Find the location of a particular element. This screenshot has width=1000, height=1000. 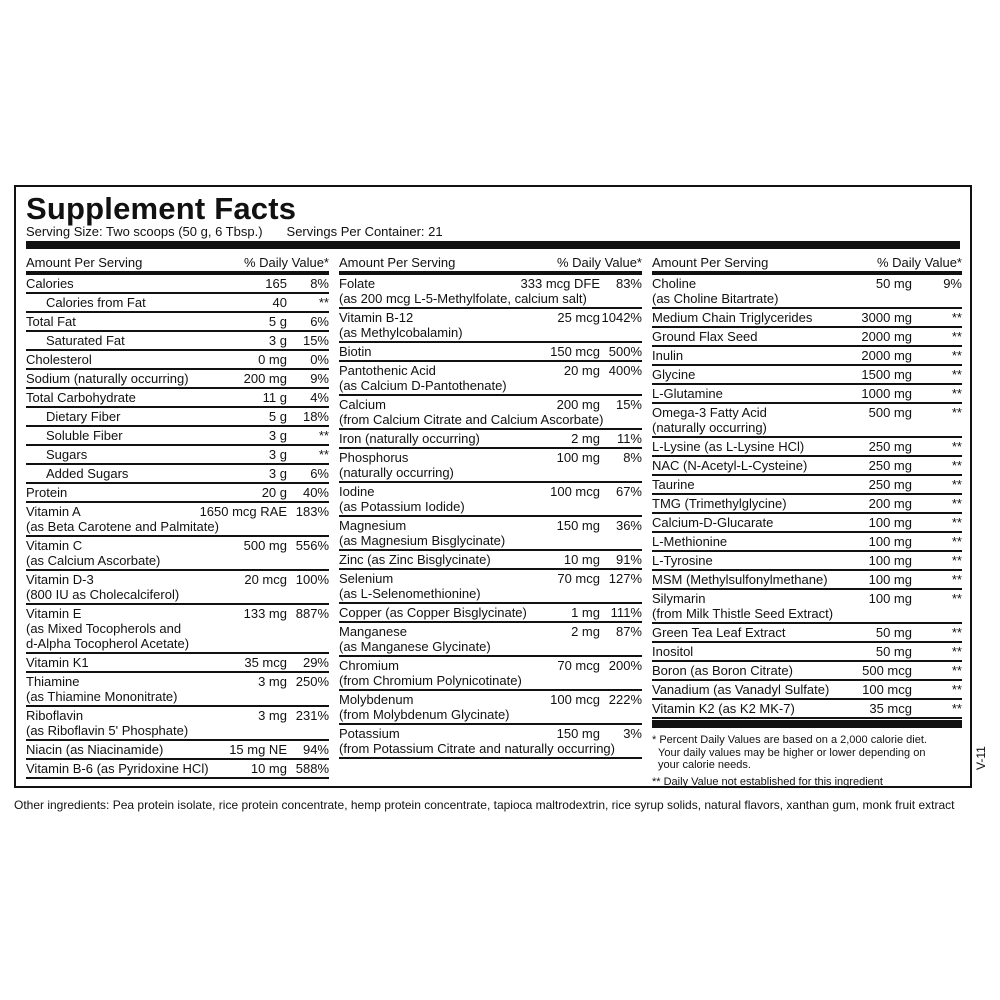

nutrient-amount: 35 mcg is located at coordinates (265, 662).